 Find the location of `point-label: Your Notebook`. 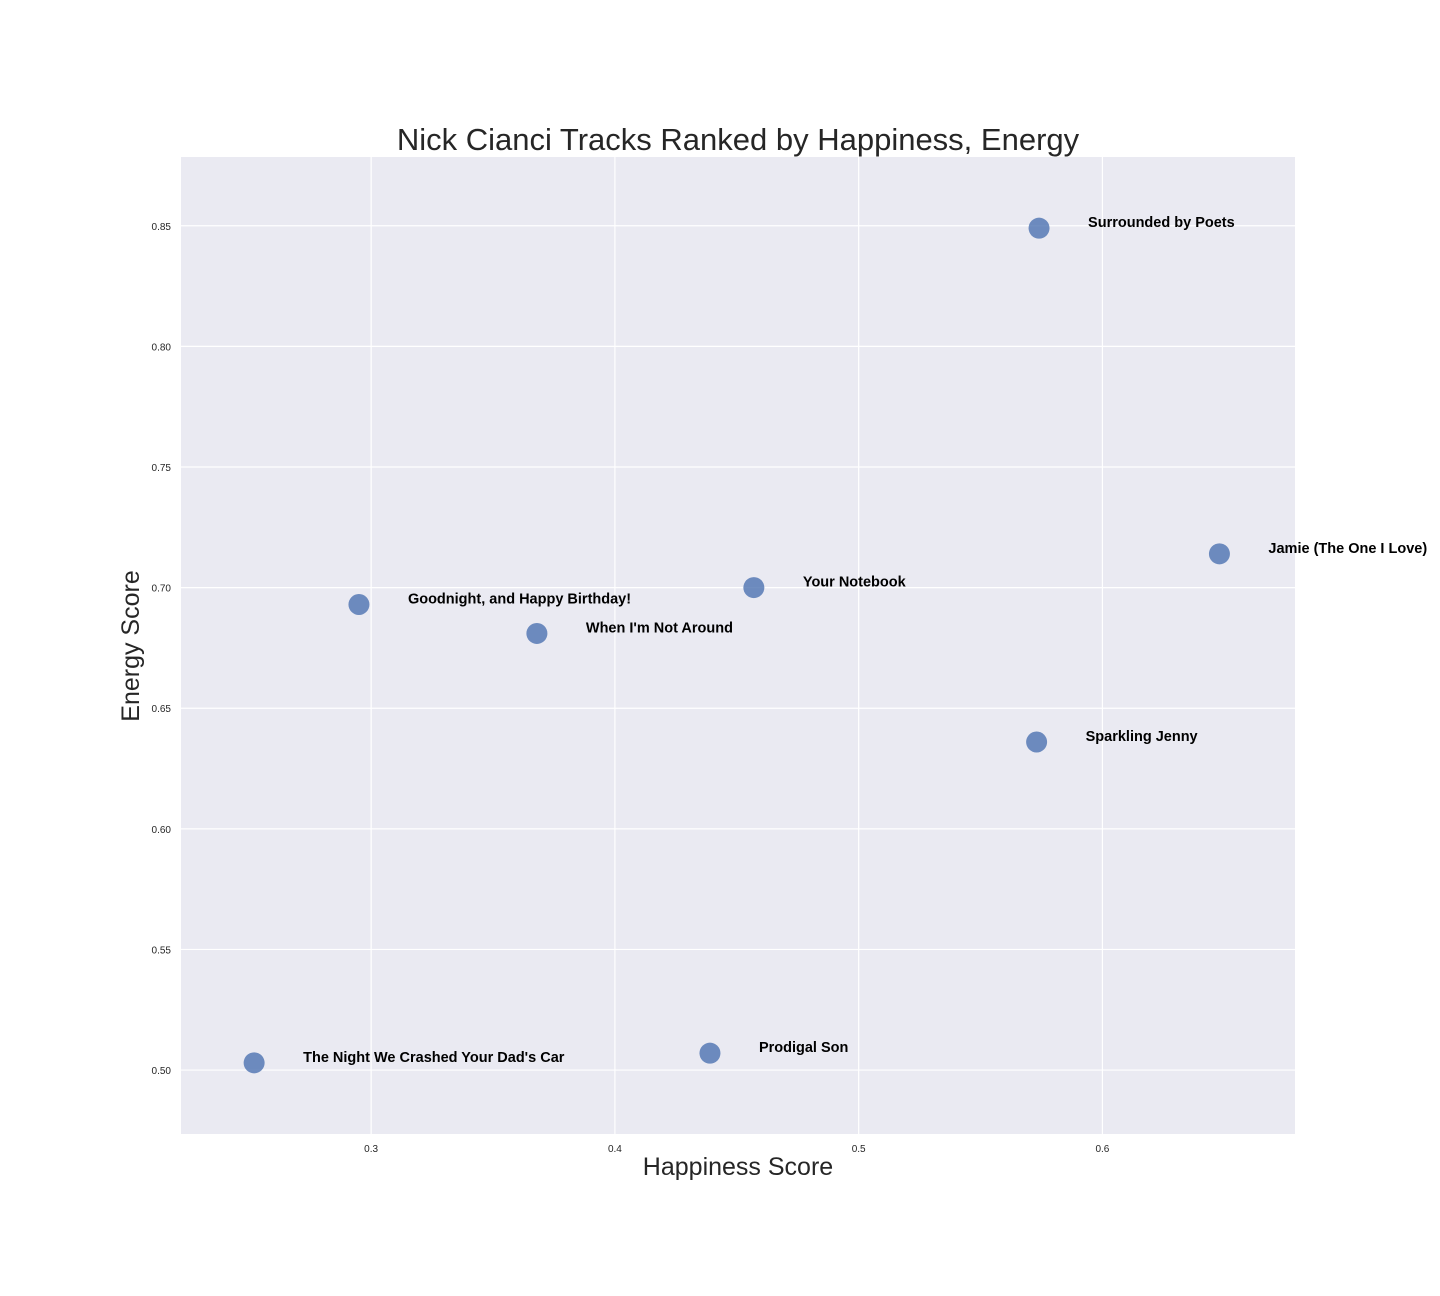

point-label: Your Notebook is located at coordinates (855, 583).